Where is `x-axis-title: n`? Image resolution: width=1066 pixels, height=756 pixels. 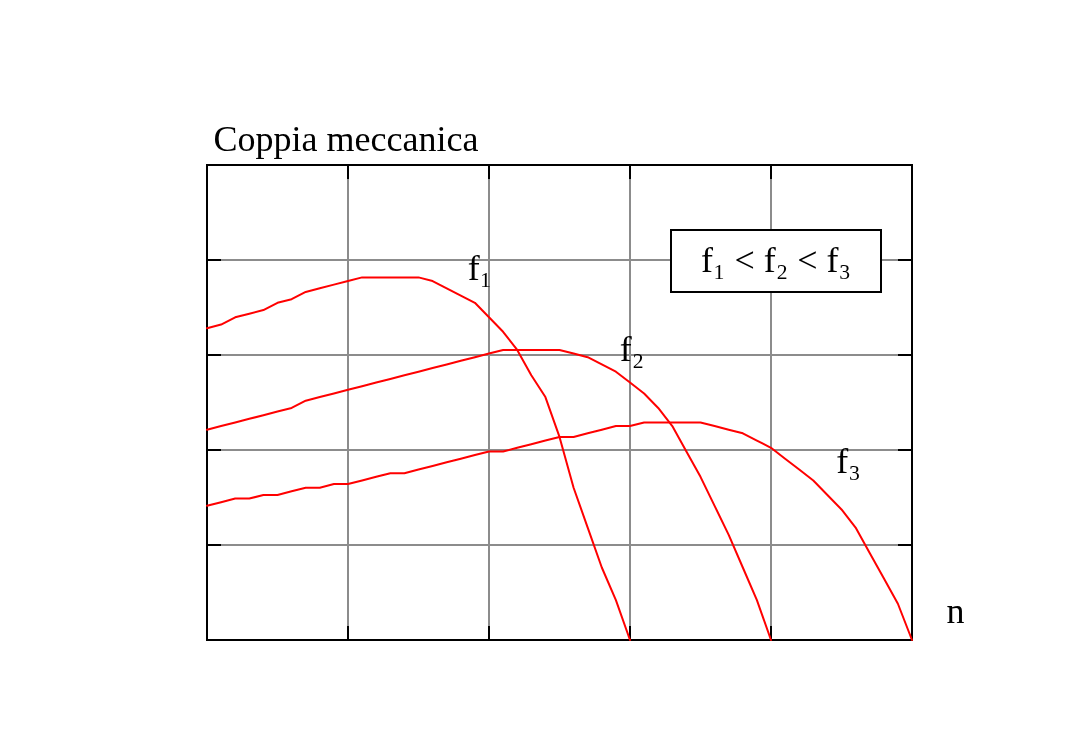 x-axis-title: n is located at coordinates (955, 610).